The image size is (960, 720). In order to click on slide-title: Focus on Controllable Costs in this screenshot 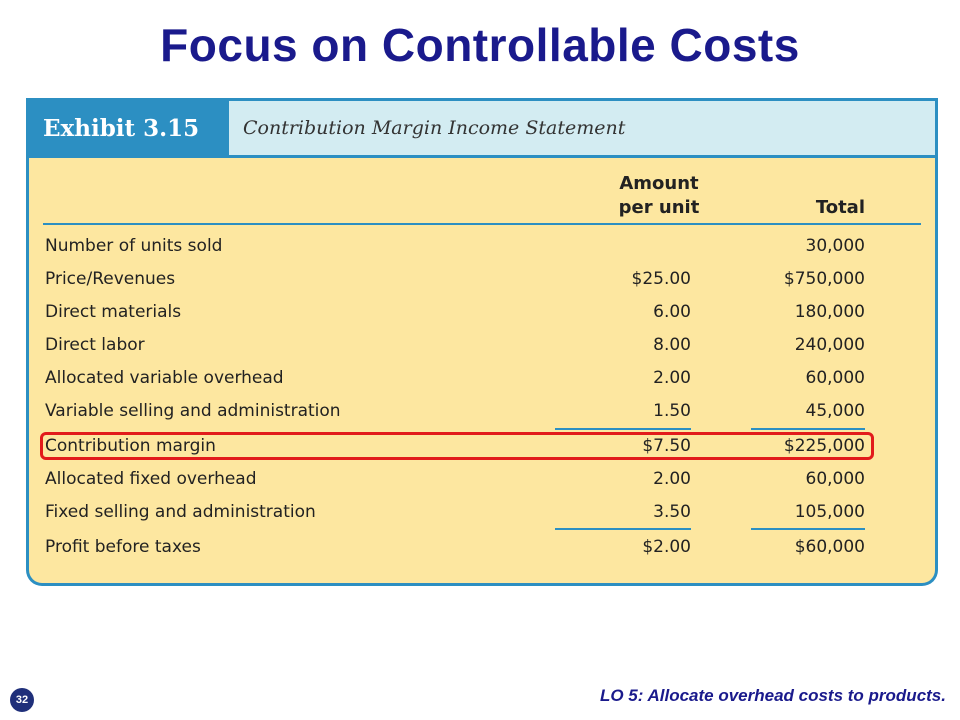, I will do `click(480, 45)`.